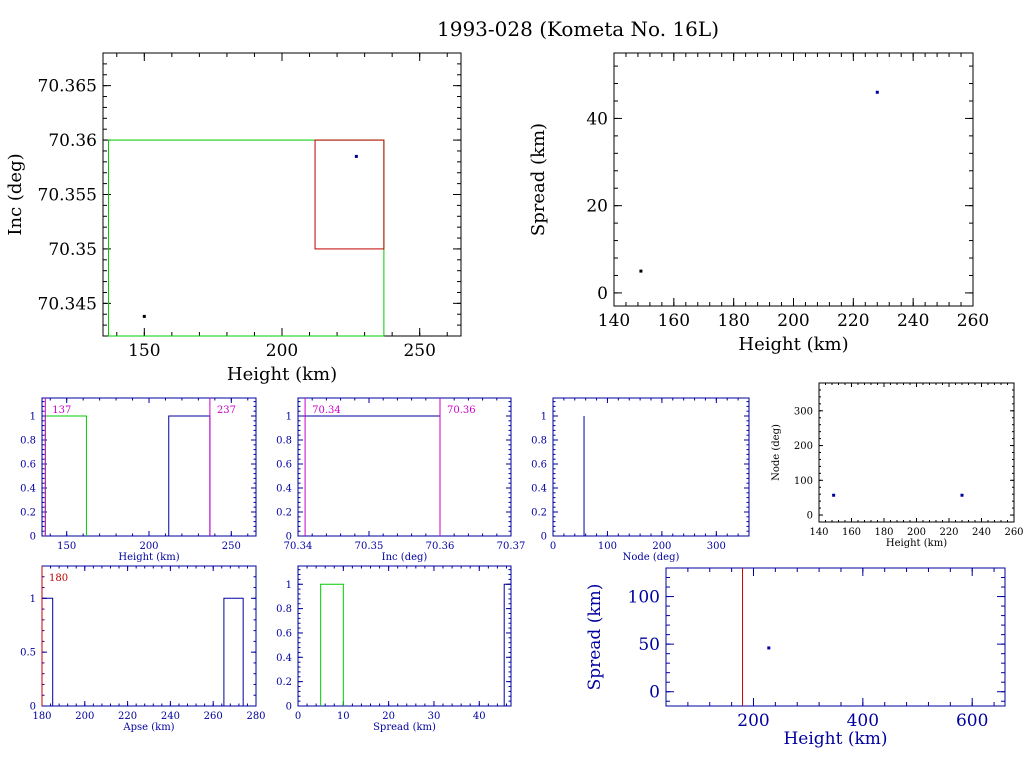  I want to click on x-tick-label: 160, so click(674, 321).